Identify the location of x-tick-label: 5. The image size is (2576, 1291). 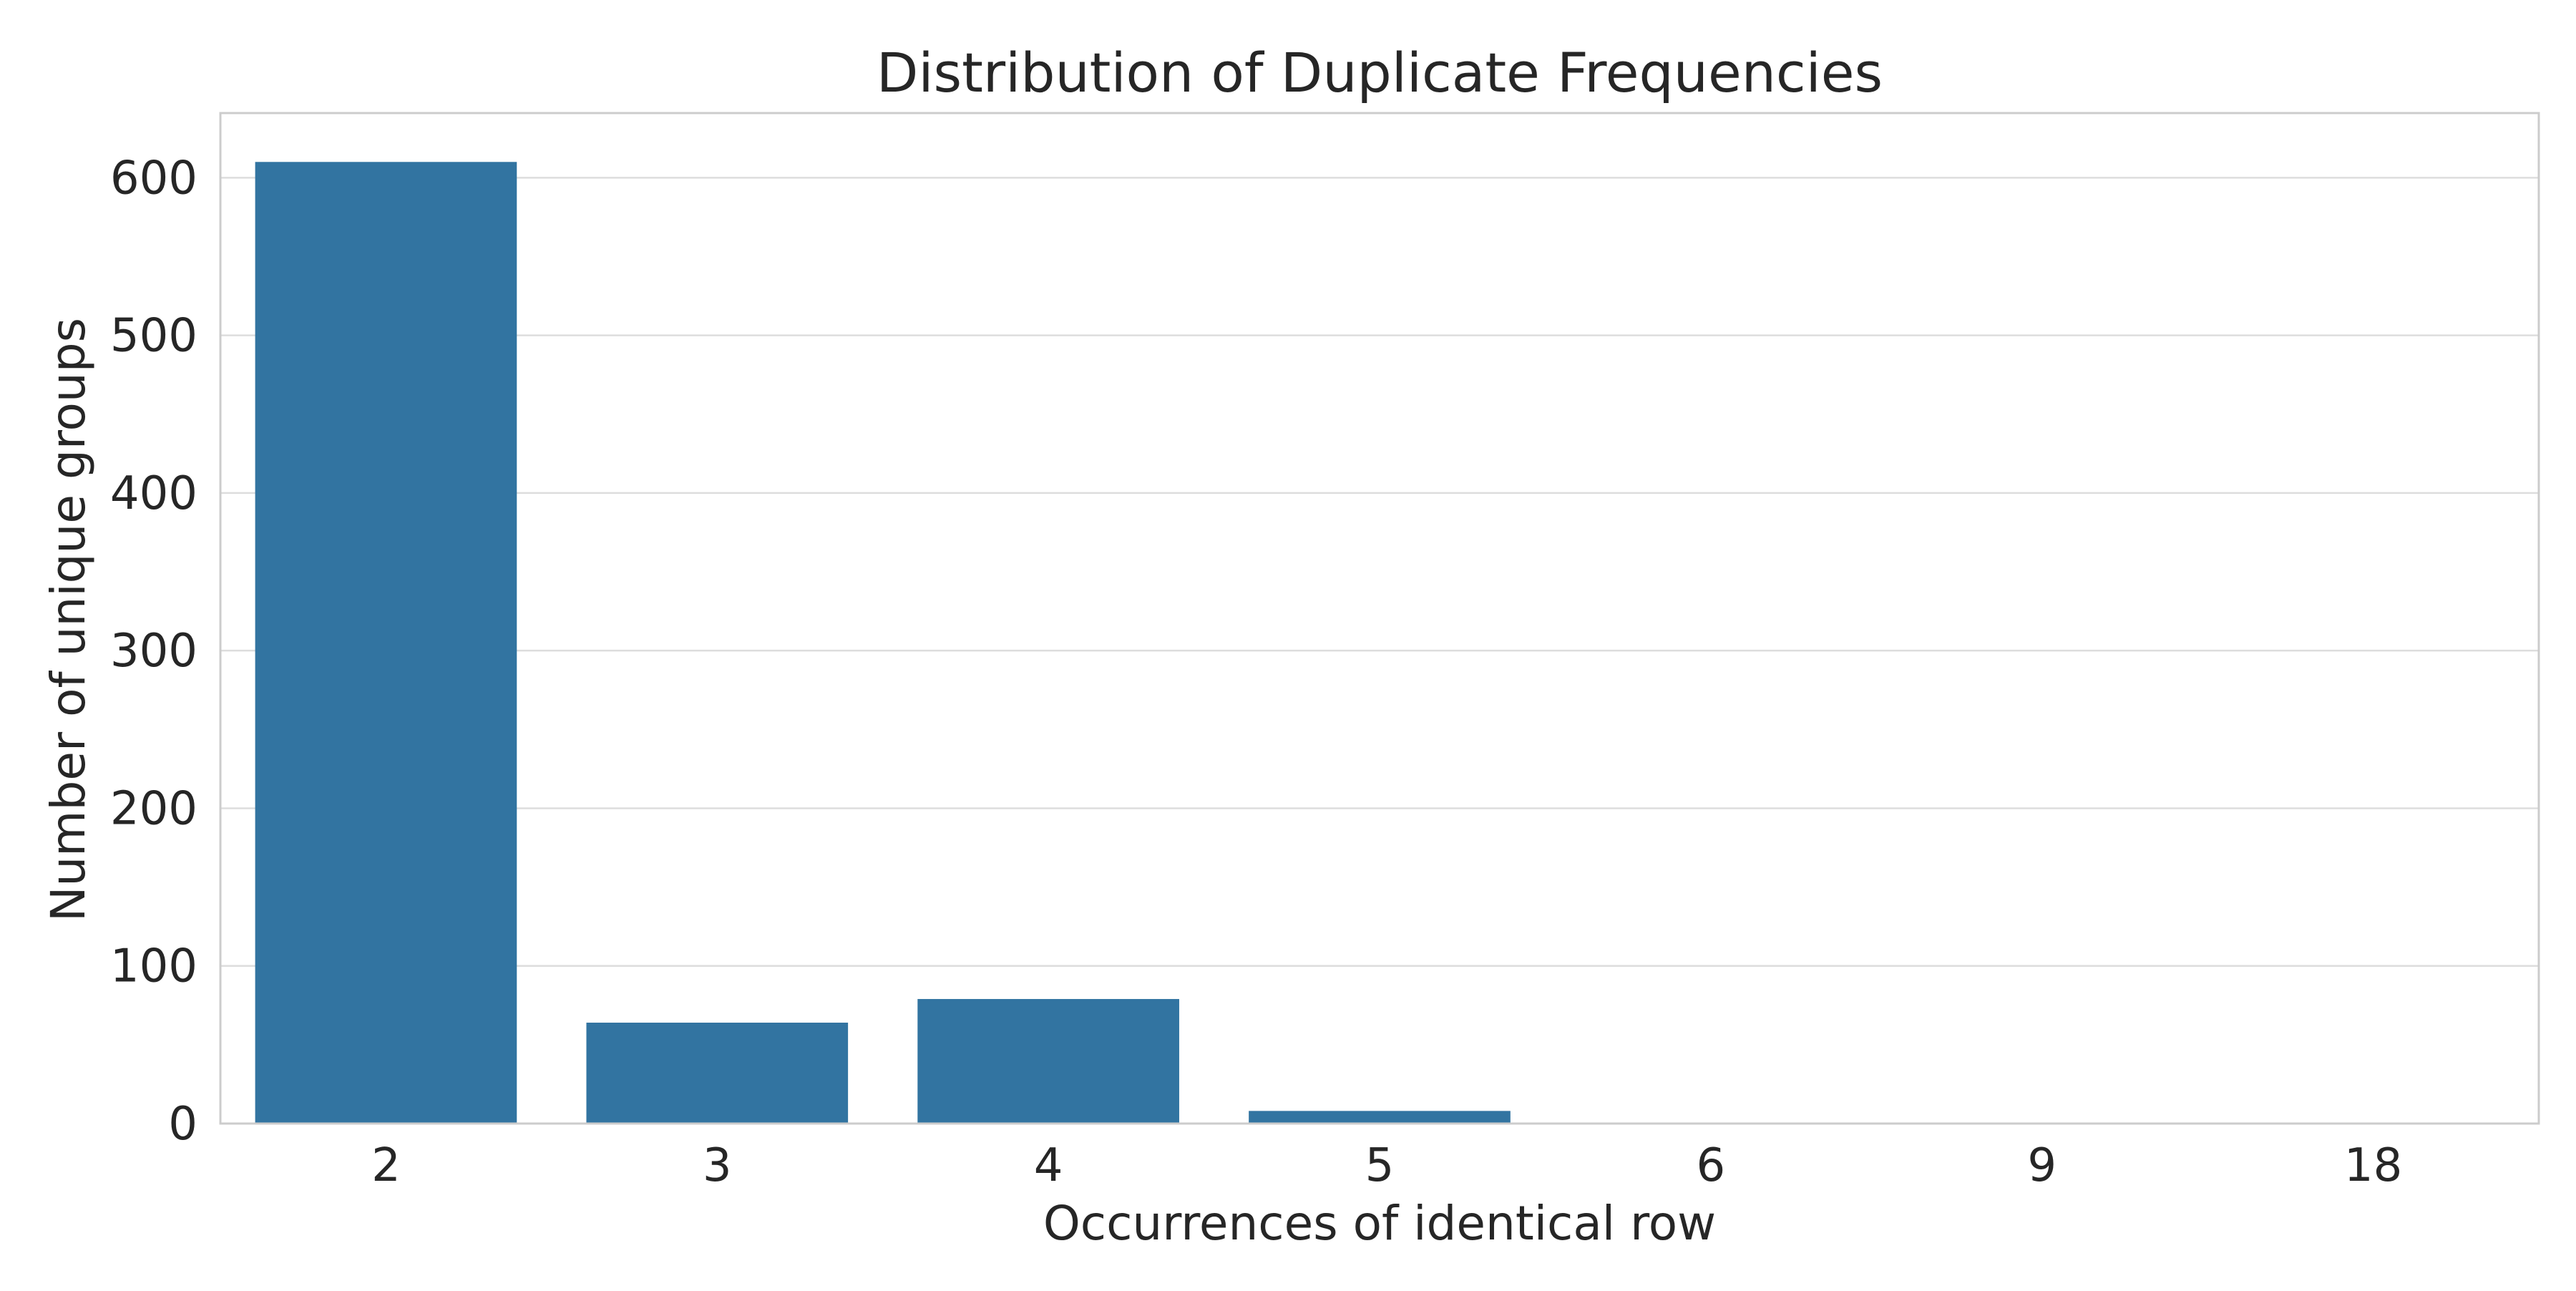
(1380, 1165).